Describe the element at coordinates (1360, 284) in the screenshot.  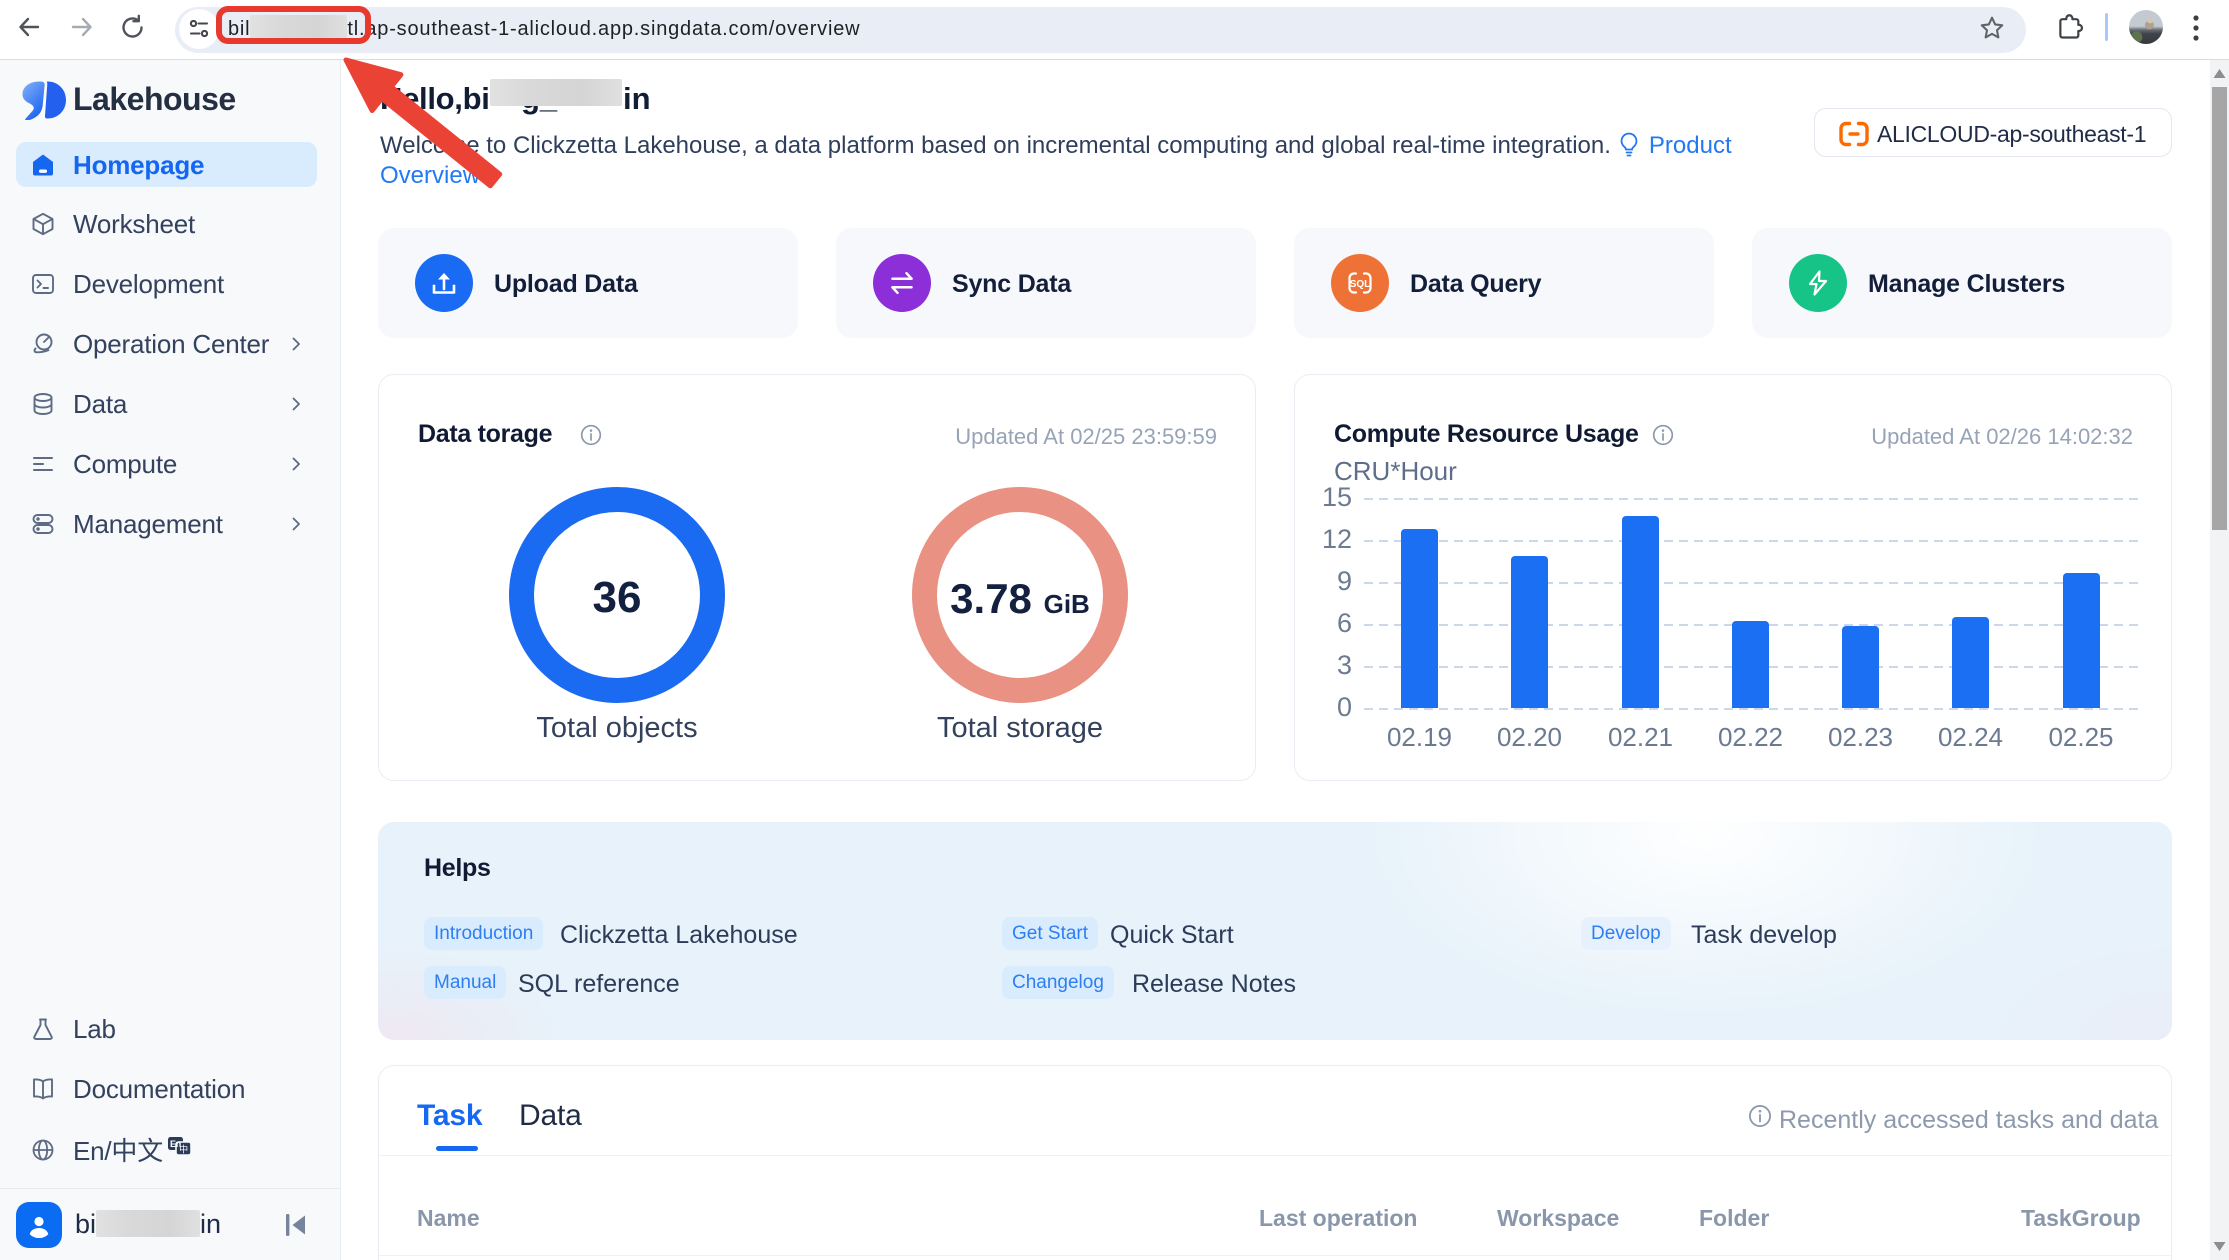
I see `svg-text: SQL` at that location.